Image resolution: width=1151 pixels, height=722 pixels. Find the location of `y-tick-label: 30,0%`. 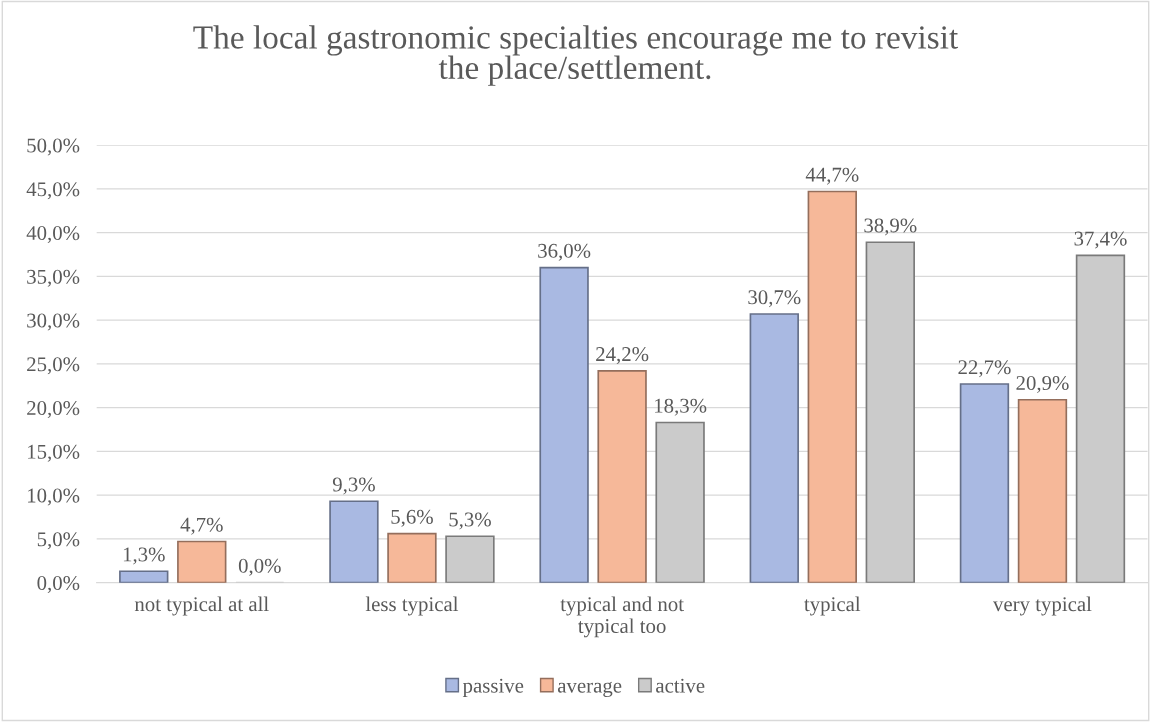

y-tick-label: 30,0% is located at coordinates (53, 322).